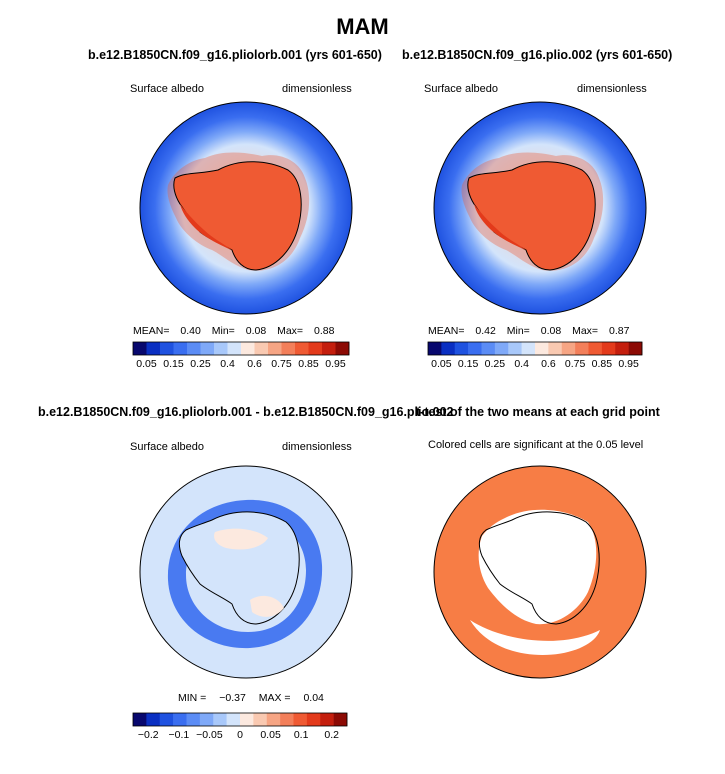 Image resolution: width=725 pixels, height=774 pixels. I want to click on panel-3-stats: MIN = −0.37 MAX = 0.04, so click(251, 698).